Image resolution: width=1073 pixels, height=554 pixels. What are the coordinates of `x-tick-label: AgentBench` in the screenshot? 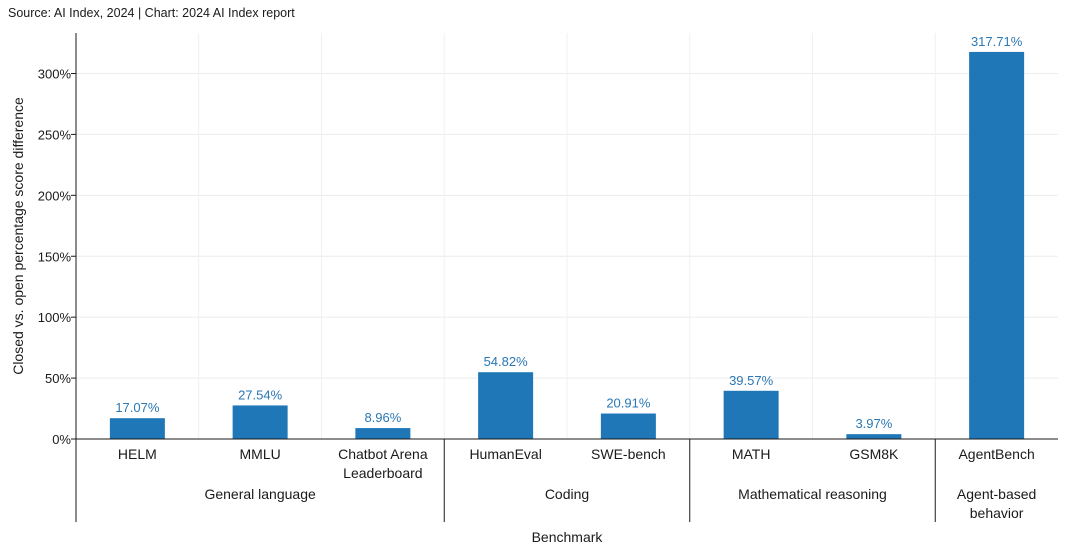 It's located at (996, 454).